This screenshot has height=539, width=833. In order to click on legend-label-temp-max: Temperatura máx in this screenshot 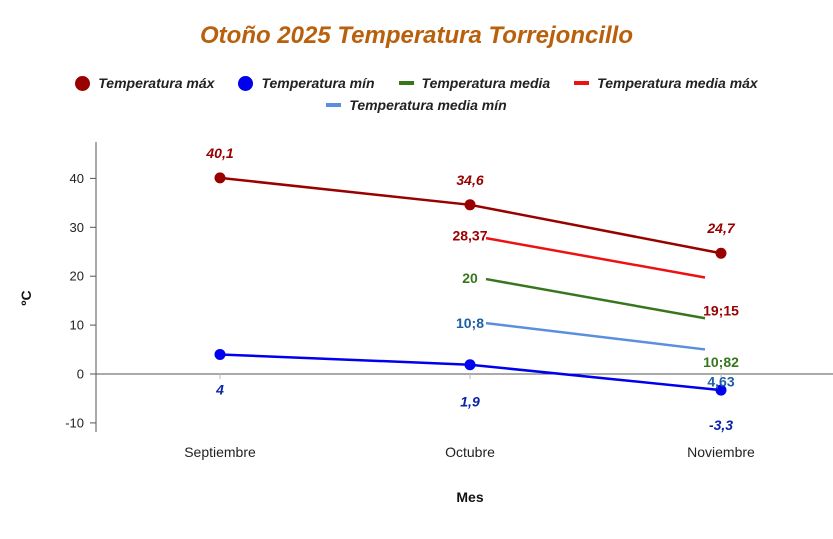, I will do `click(156, 83)`.